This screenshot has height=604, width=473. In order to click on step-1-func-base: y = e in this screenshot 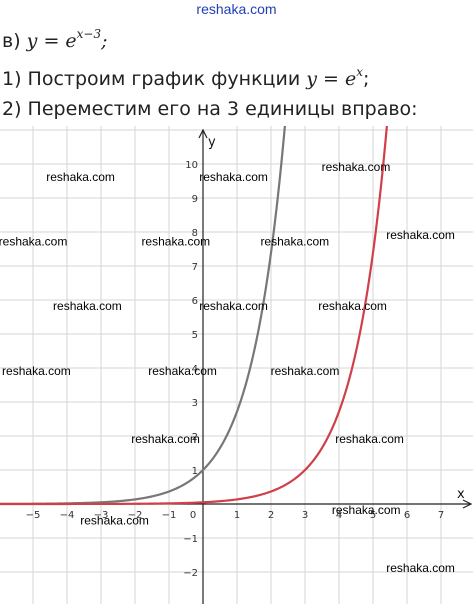, I will do `click(331, 79)`.